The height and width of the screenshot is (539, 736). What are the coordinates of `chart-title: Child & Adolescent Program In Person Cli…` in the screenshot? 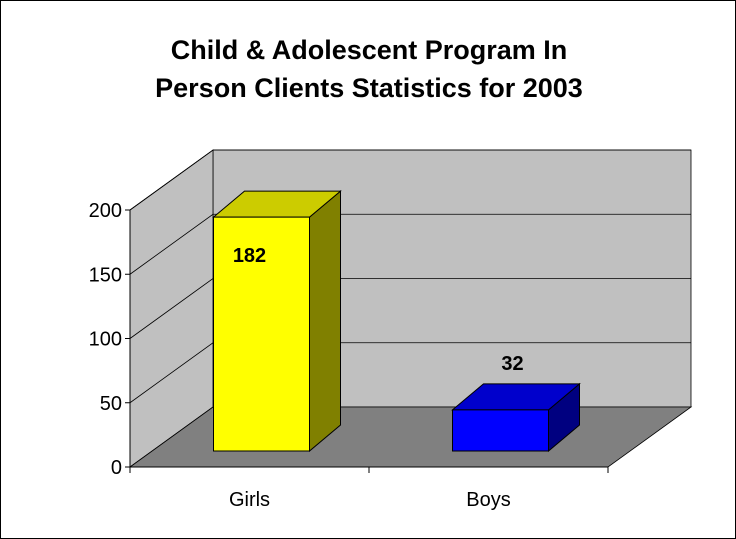 It's located at (368, 69).